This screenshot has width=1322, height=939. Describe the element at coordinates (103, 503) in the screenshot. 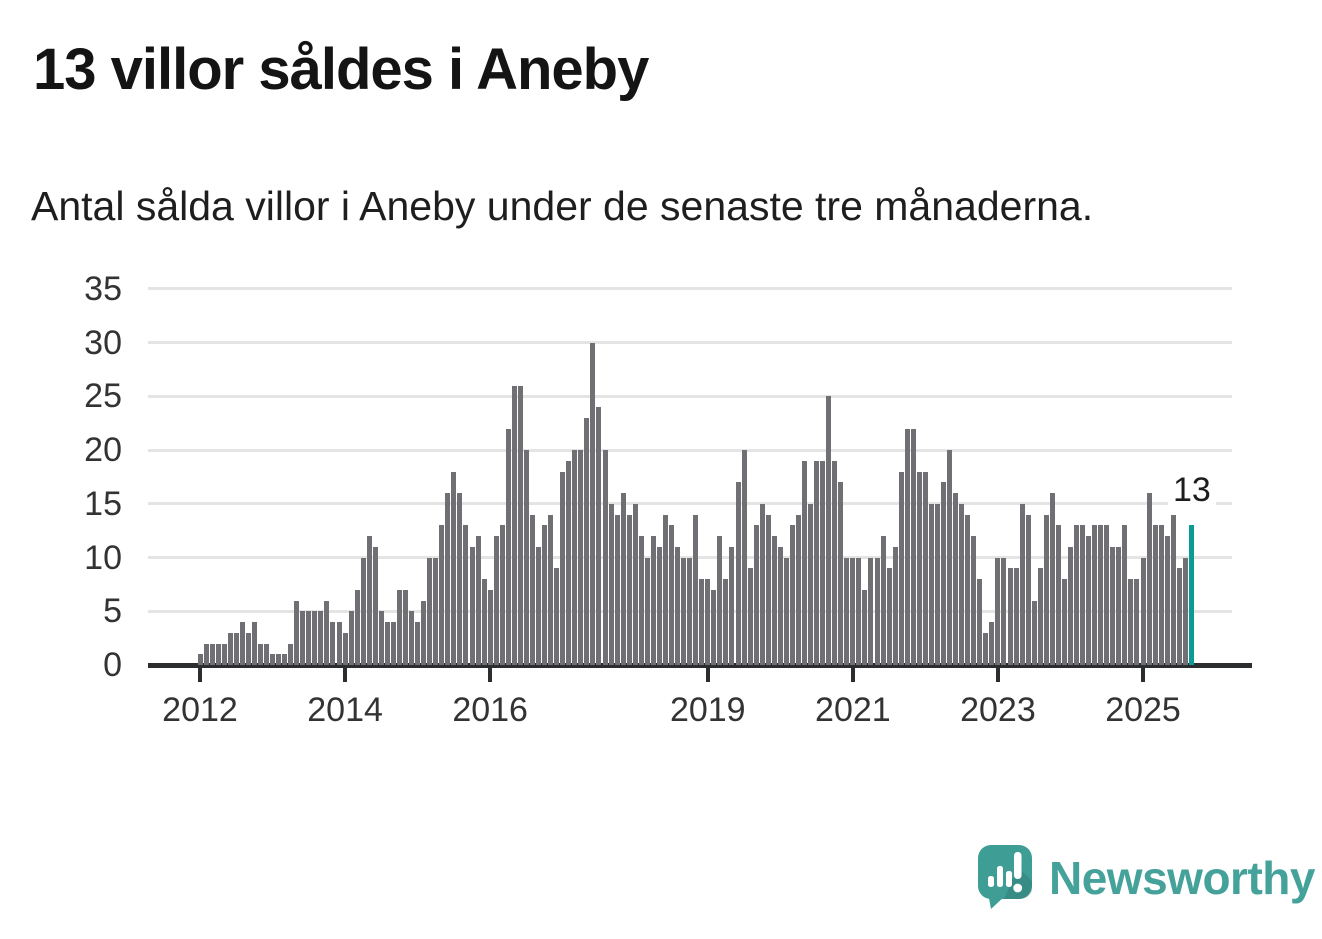

I see `y-axis-tick-label: 15` at that location.